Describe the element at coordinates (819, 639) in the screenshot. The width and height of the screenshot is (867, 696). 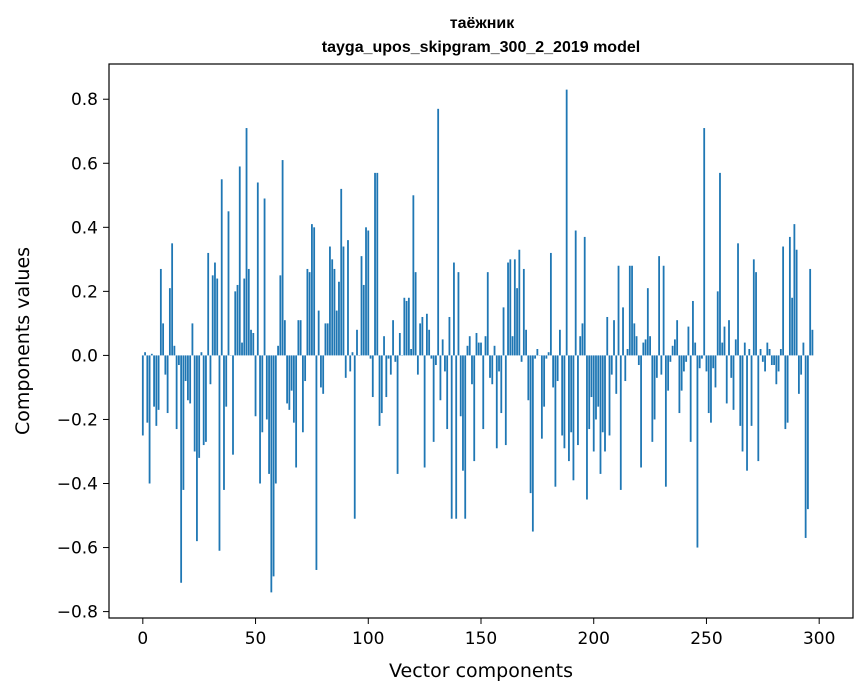
I see `x-tick-label: 300` at that location.